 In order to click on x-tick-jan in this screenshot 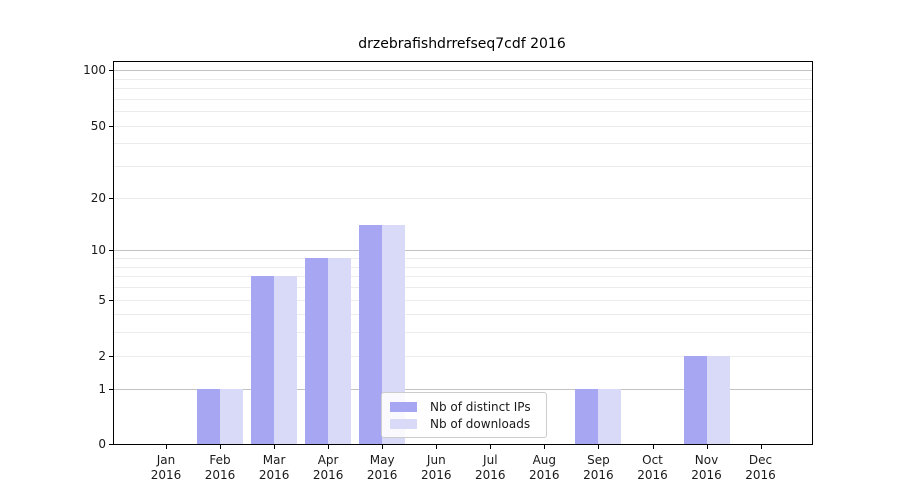, I will do `click(166, 446)`.